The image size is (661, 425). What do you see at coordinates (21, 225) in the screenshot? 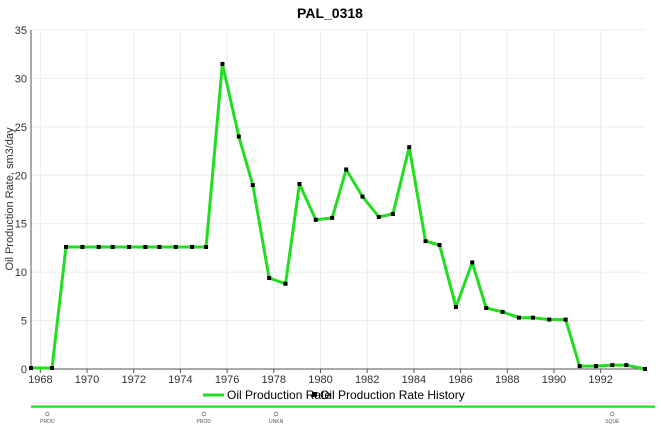
I see `y-tick-label: 15` at bounding box center [21, 225].